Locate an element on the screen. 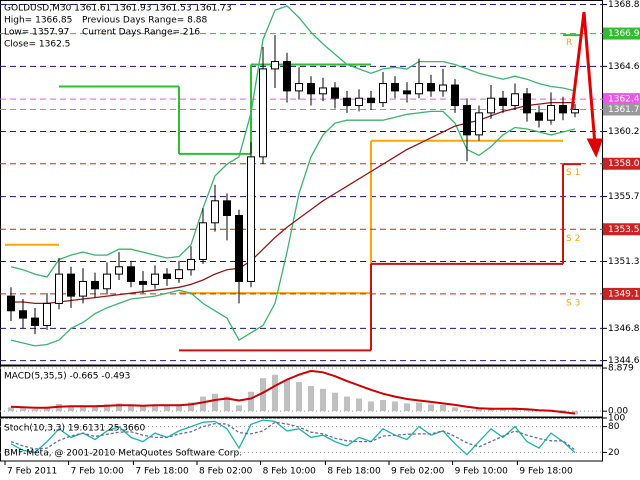  x-tick-label: 7 Feb 2011 is located at coordinates (32, 472).